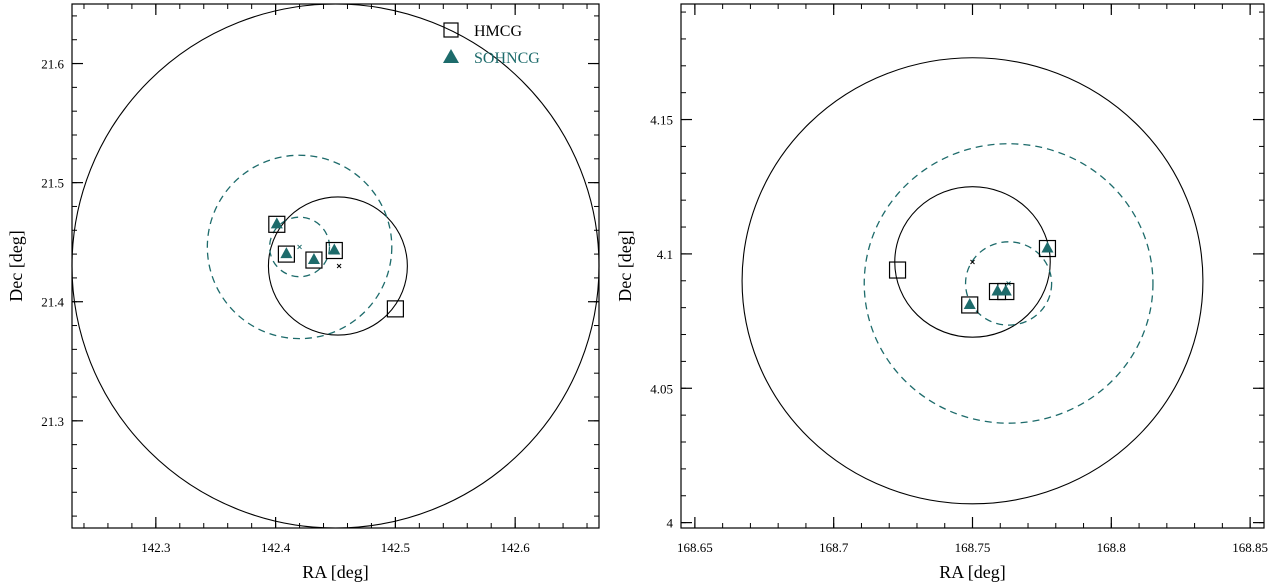  What do you see at coordinates (507, 58) in the screenshot?
I see `legend-label-sohncg: SOHNCG` at bounding box center [507, 58].